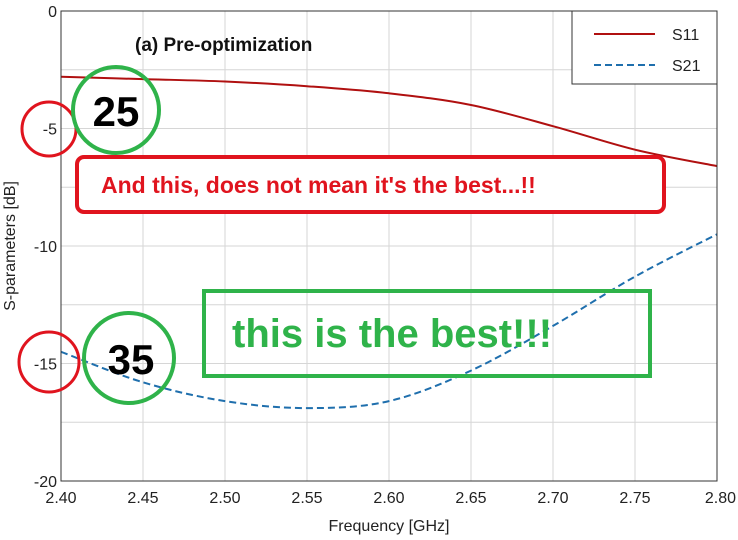 The height and width of the screenshot is (540, 738). I want to click on circled-number-35: 35, so click(131, 359).